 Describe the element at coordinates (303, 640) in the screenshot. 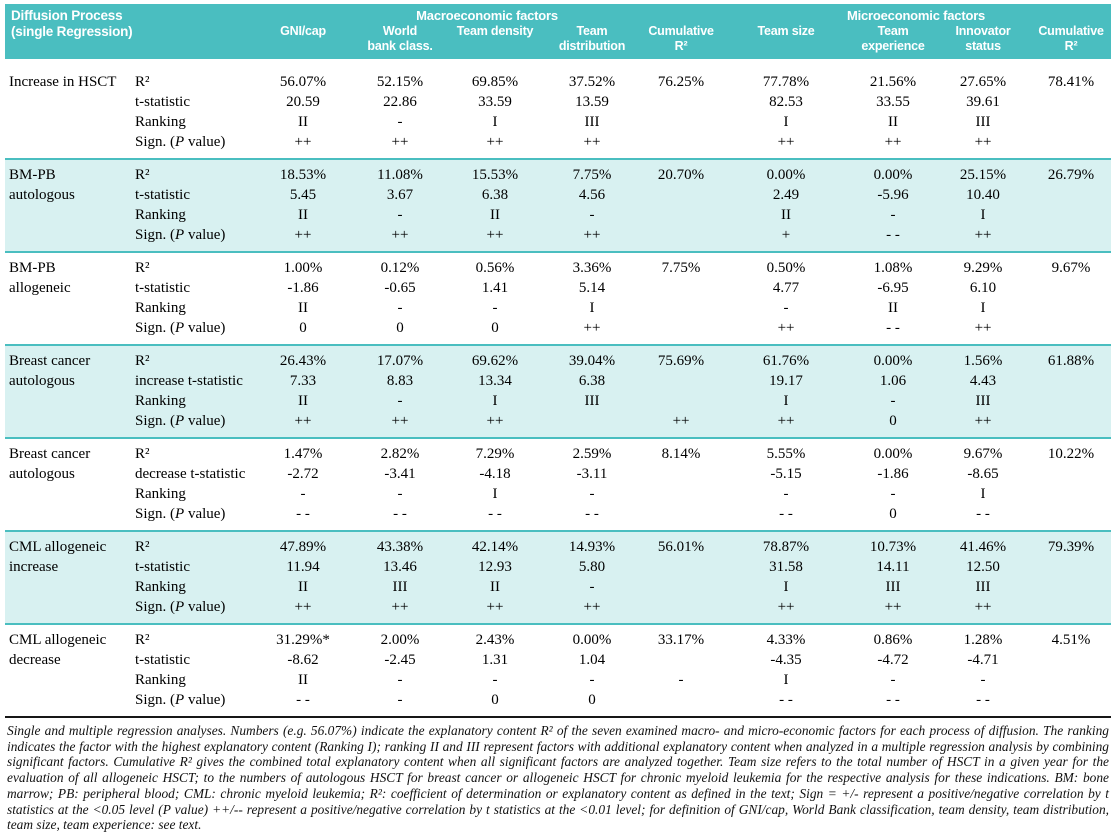

I see `table-cell: 31.29%*` at that location.